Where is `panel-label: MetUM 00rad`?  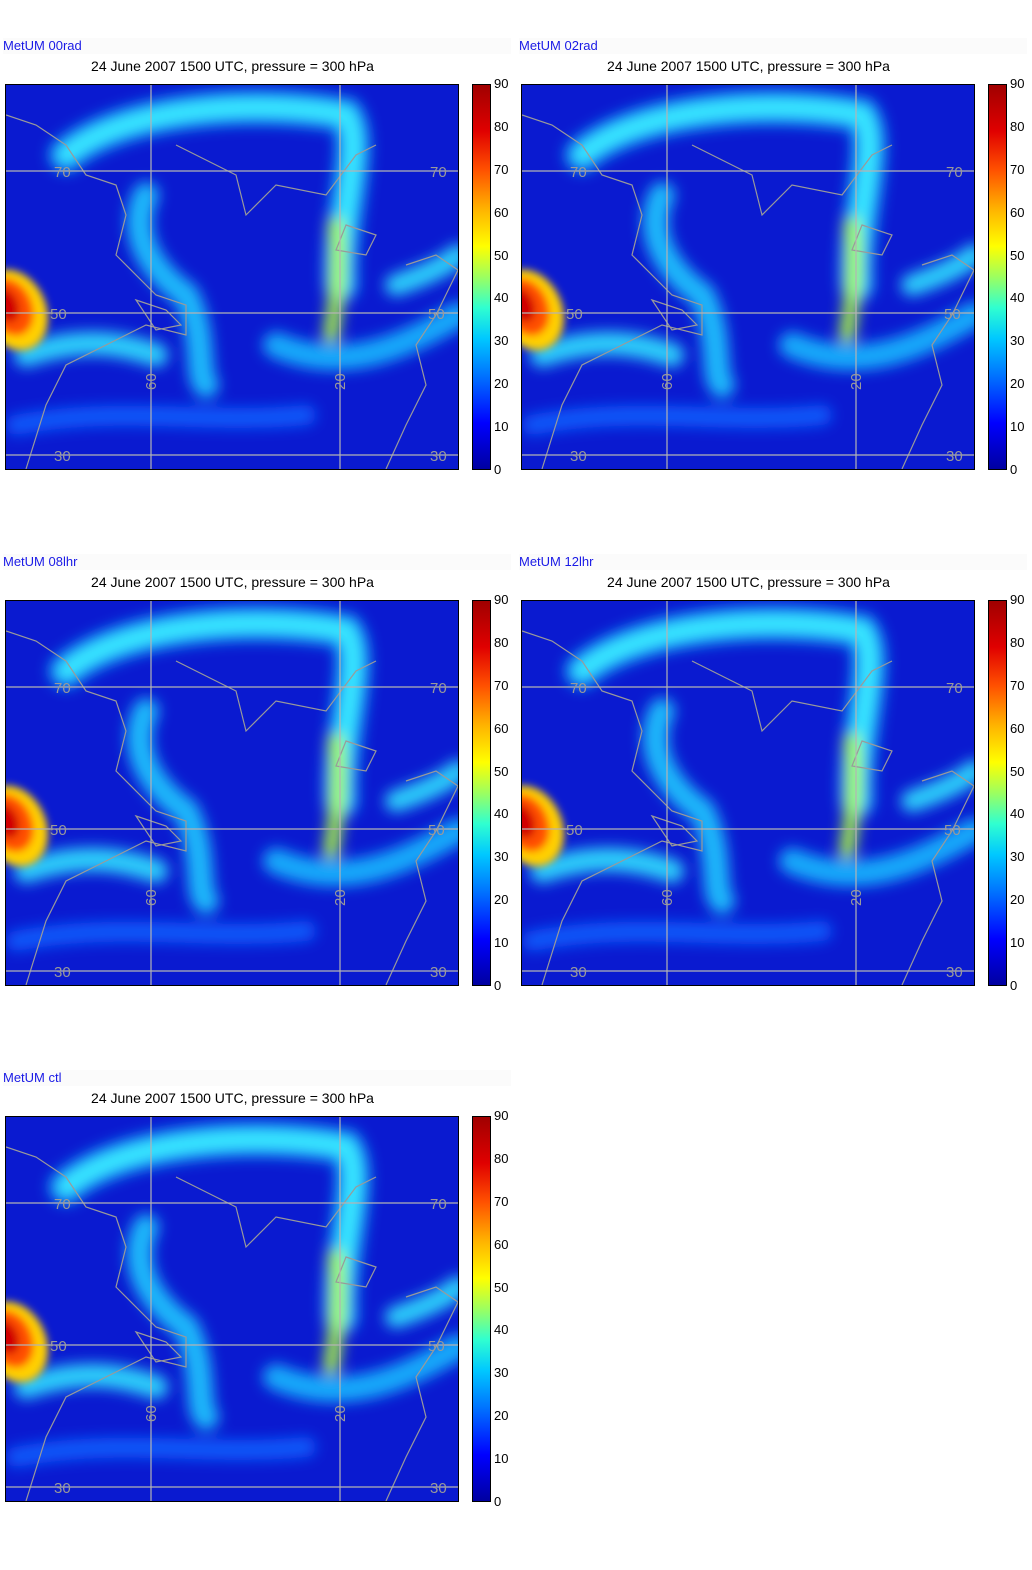
panel-label: MetUM 00rad is located at coordinates (257, 46).